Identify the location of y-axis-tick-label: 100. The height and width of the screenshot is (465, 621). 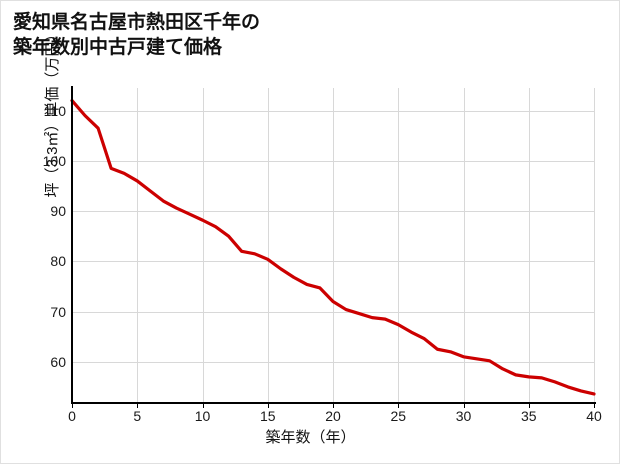
(54, 160).